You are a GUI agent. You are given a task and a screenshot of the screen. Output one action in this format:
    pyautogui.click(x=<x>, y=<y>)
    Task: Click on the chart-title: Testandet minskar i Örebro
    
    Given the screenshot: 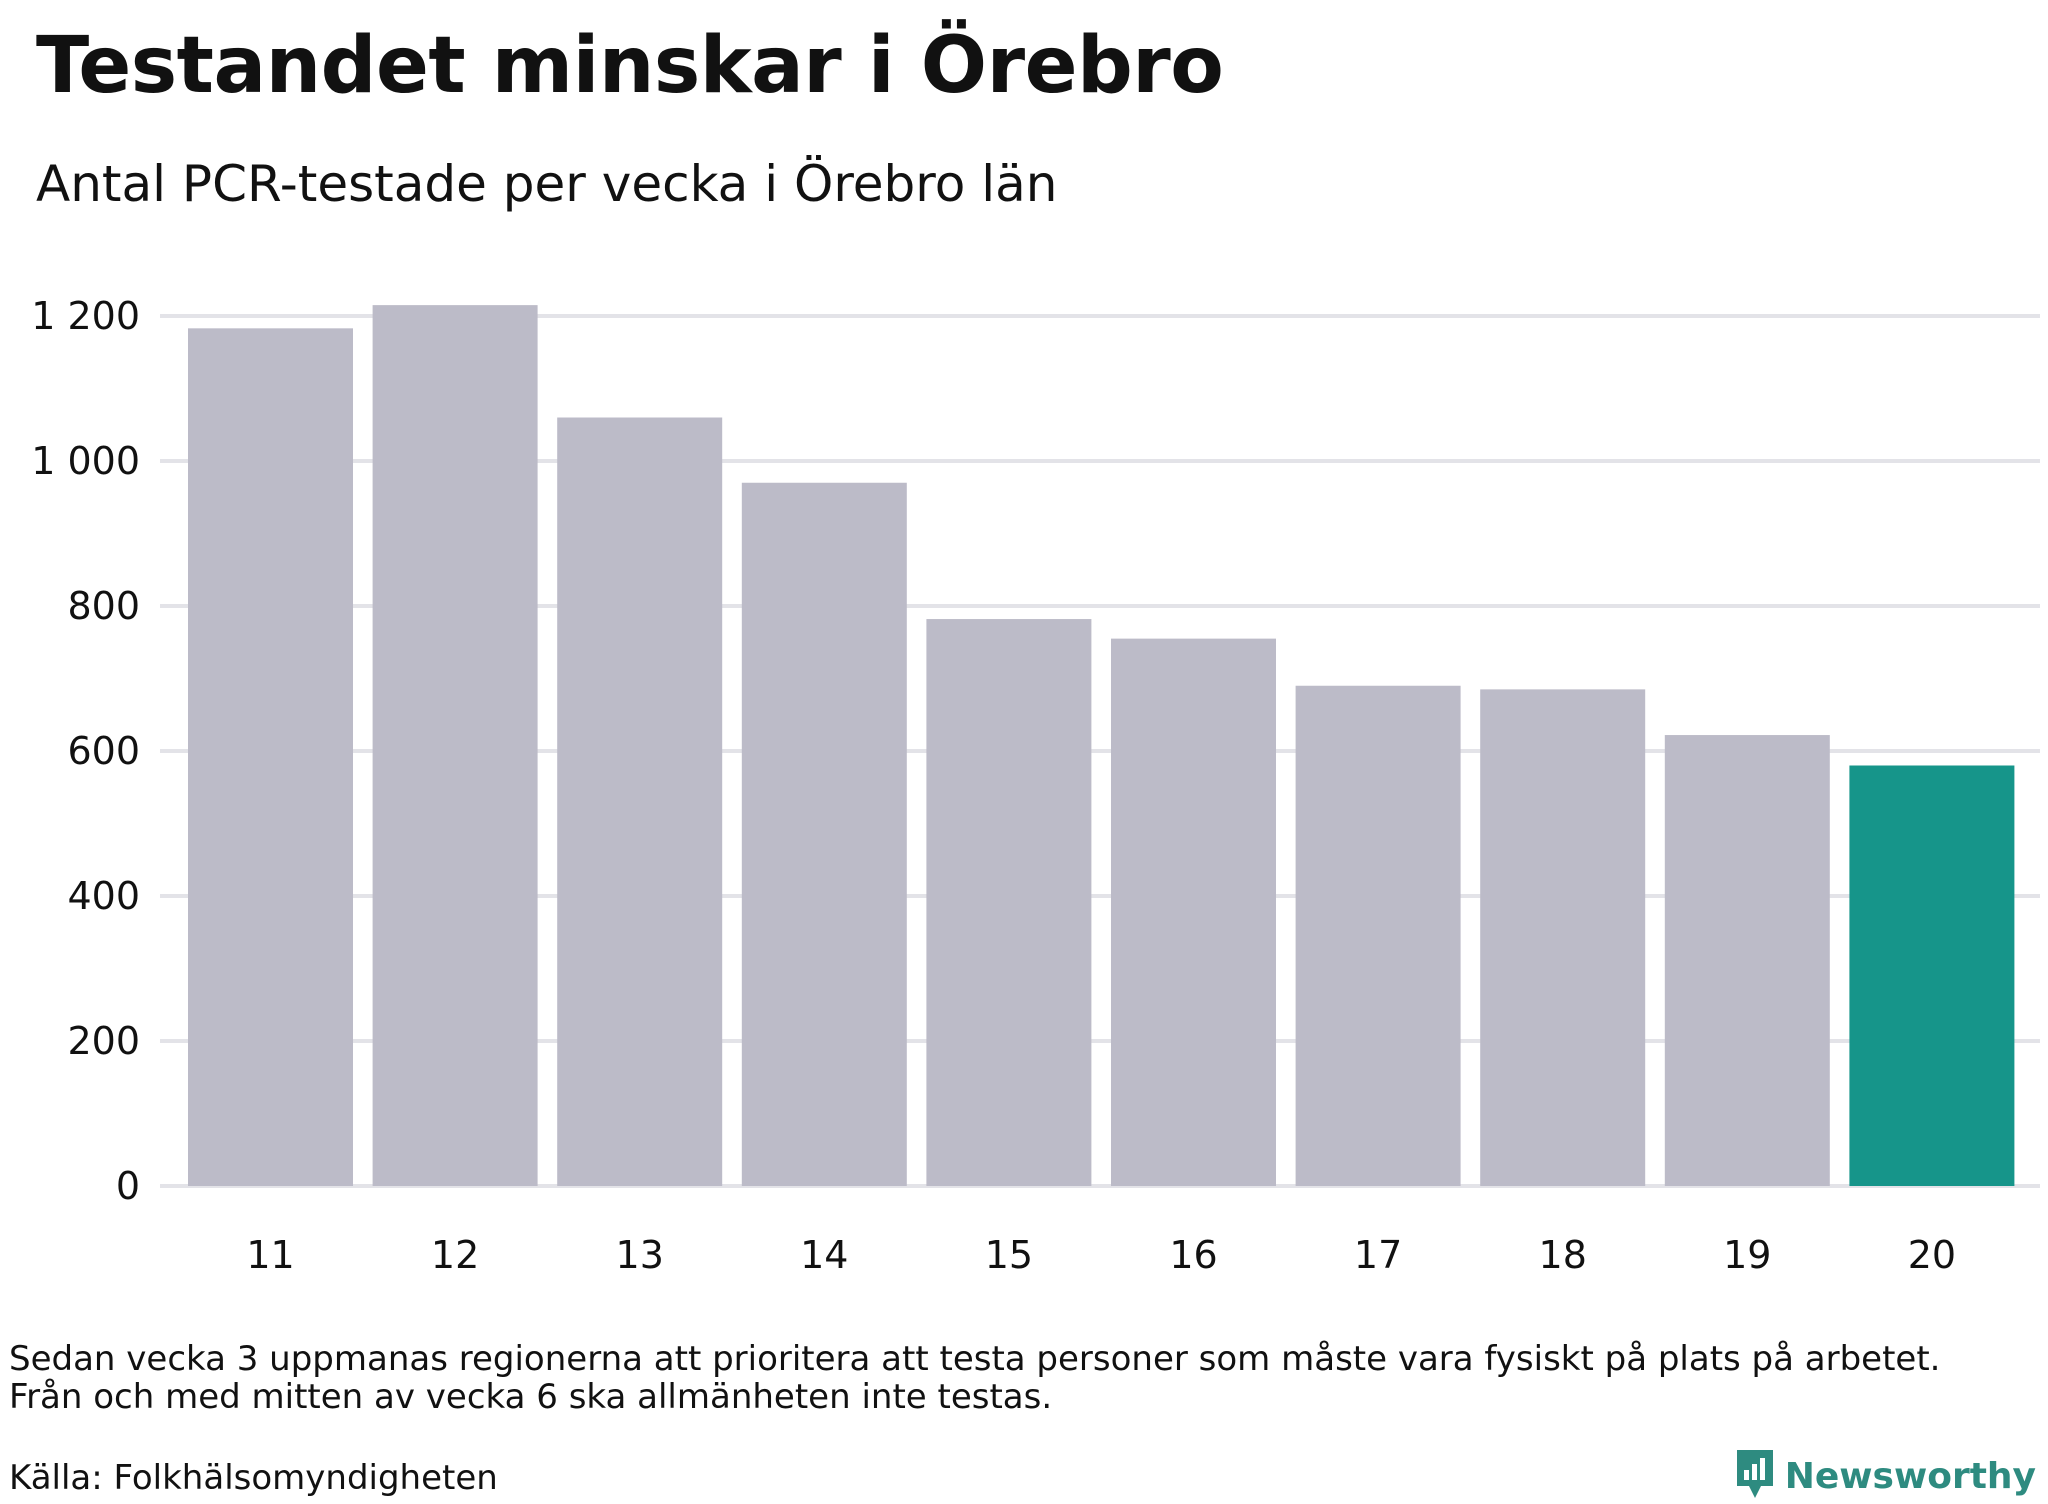 What is the action you would take?
    pyautogui.click(x=630, y=66)
    